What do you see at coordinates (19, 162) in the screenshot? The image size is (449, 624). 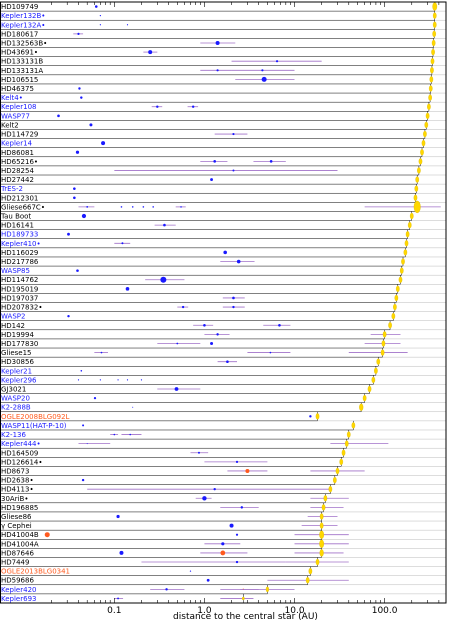 I see `star-label: HD65216•` at bounding box center [19, 162].